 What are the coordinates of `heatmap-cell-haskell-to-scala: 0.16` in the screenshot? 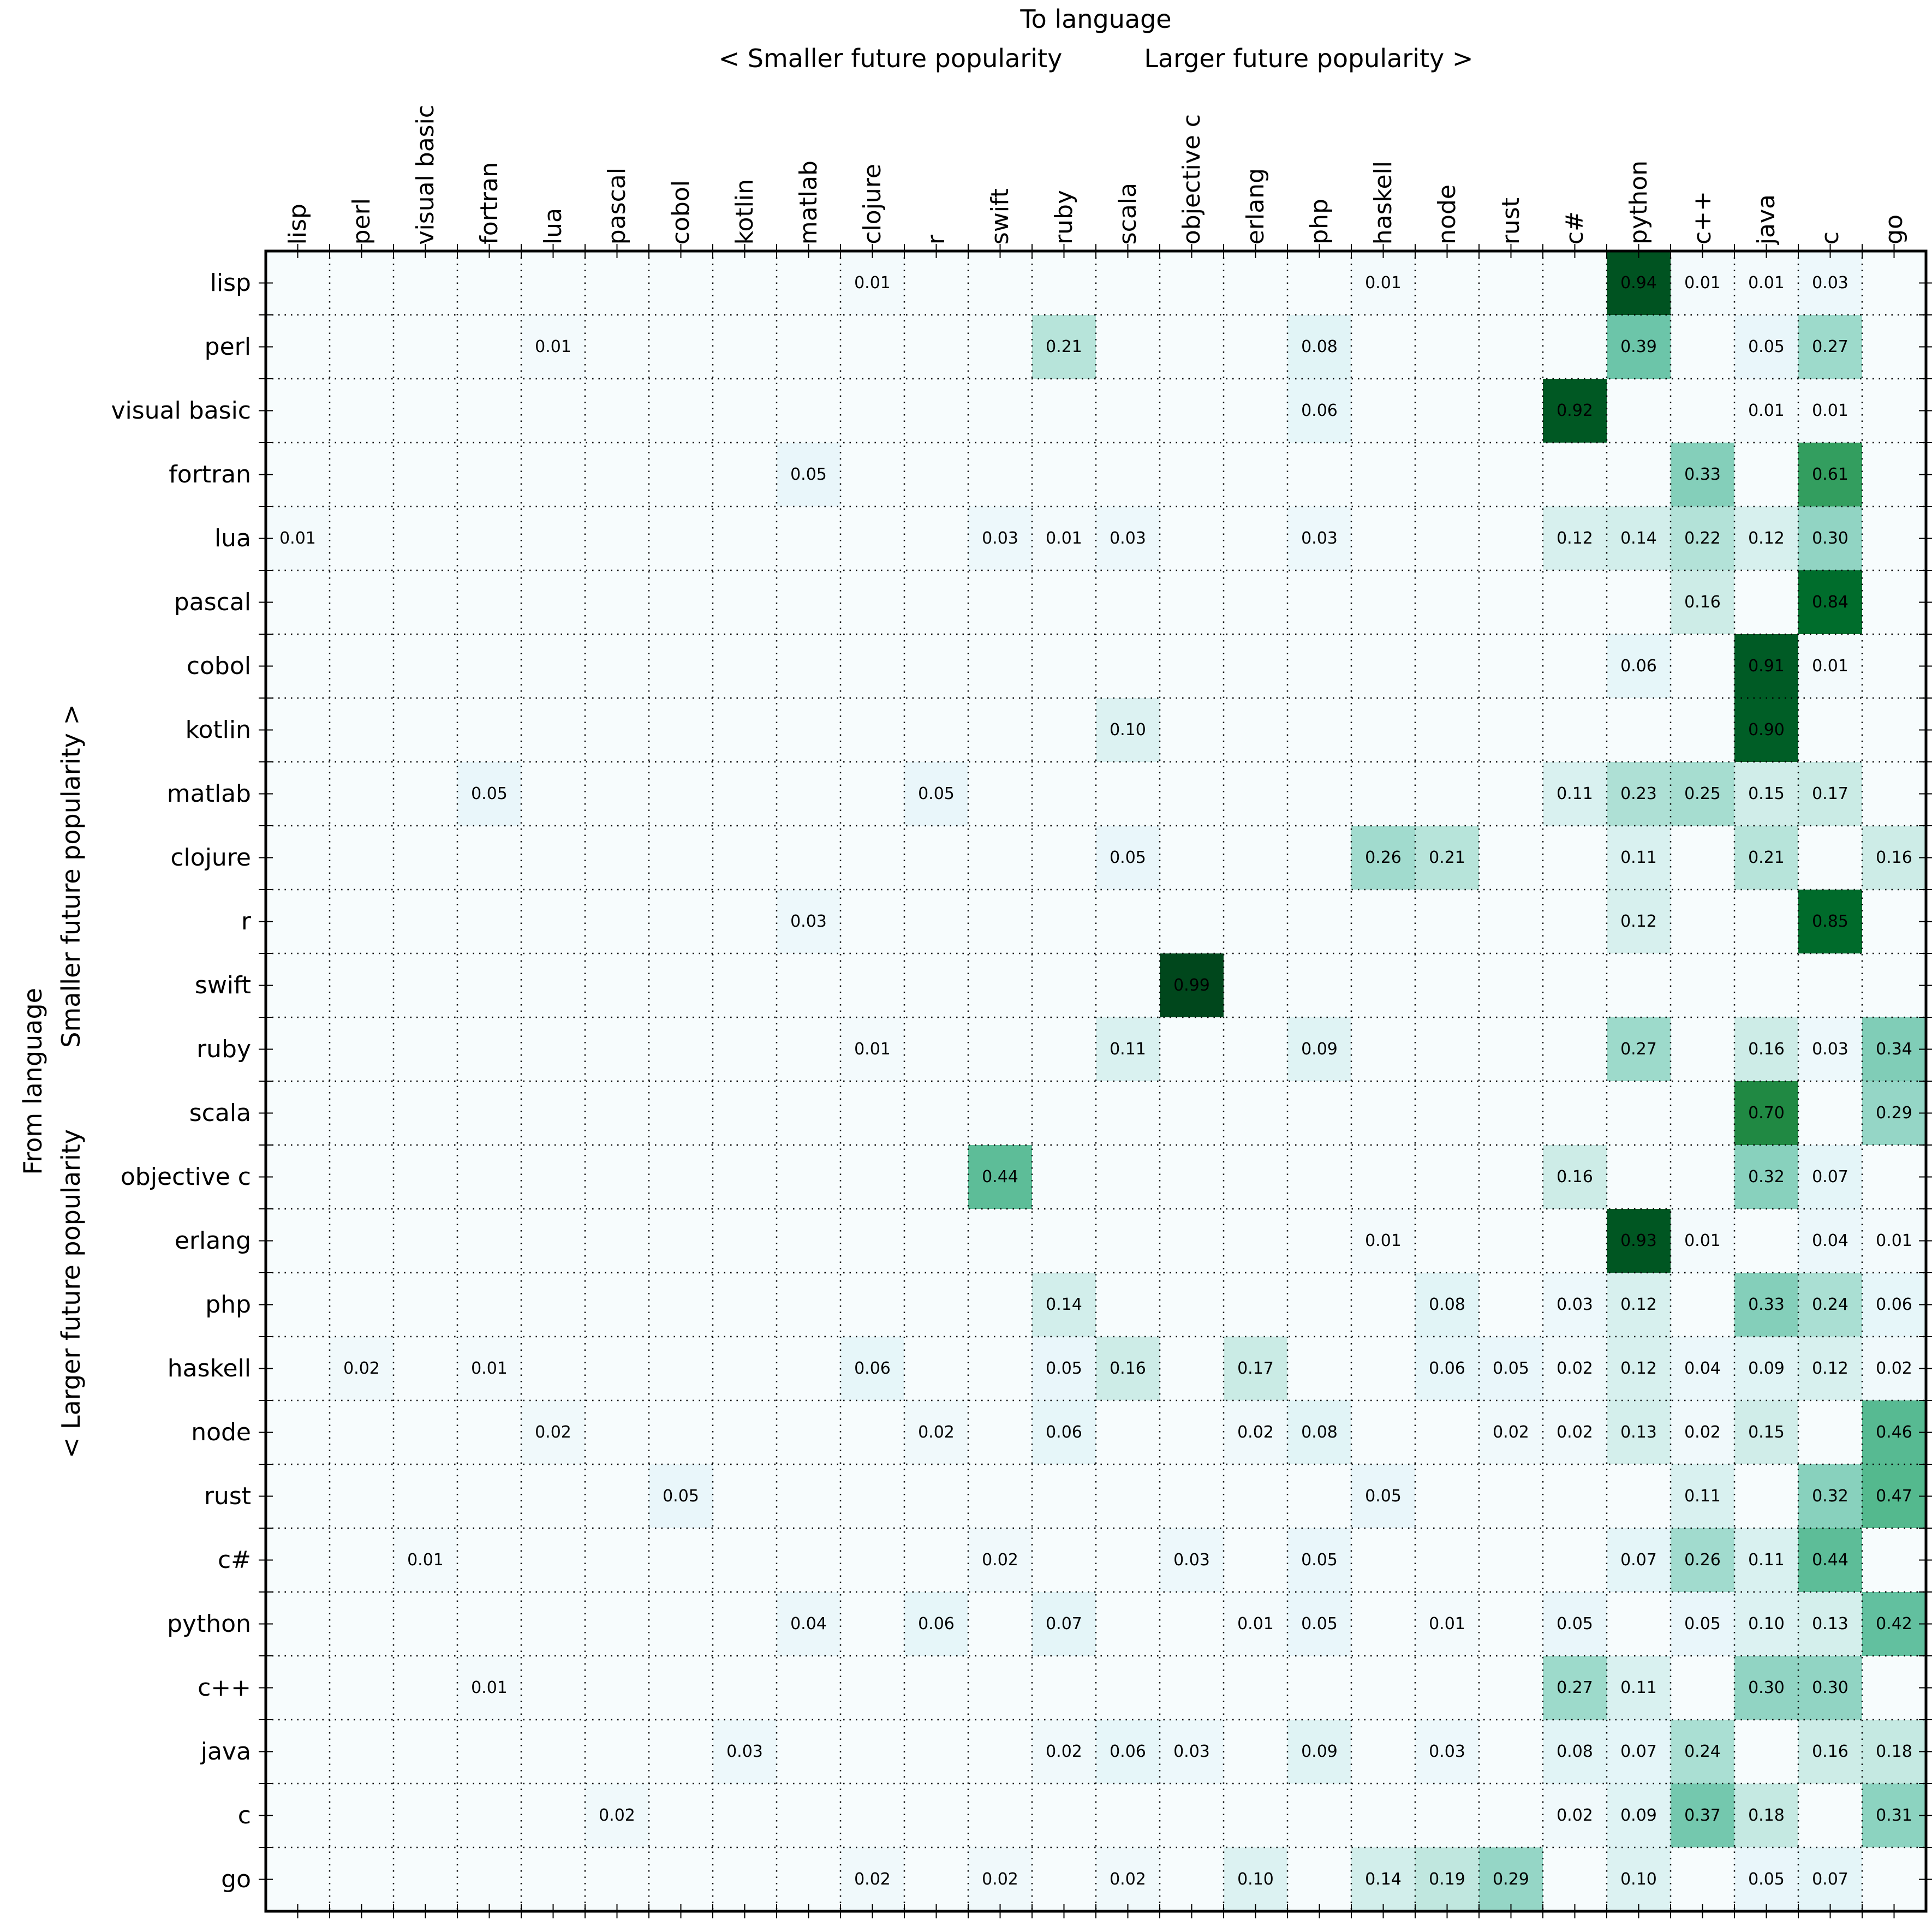 It's located at (1128, 1368).